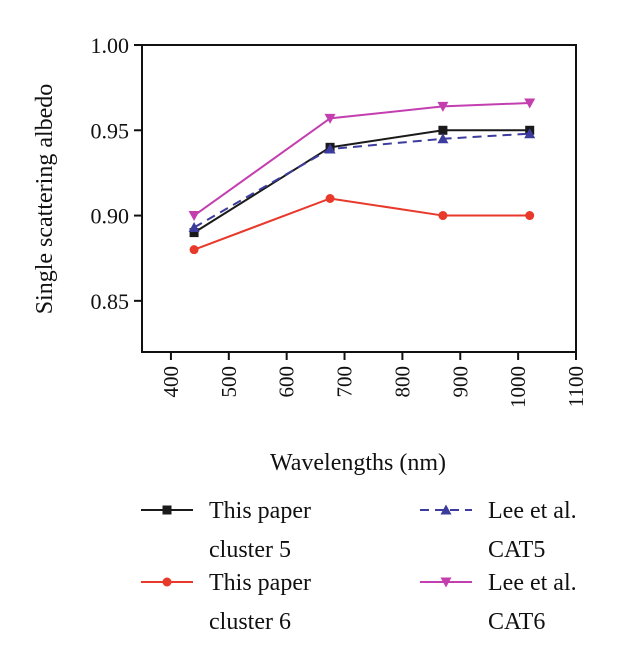  What do you see at coordinates (518, 387) in the screenshot?
I see `x-tick-label: 1000` at bounding box center [518, 387].